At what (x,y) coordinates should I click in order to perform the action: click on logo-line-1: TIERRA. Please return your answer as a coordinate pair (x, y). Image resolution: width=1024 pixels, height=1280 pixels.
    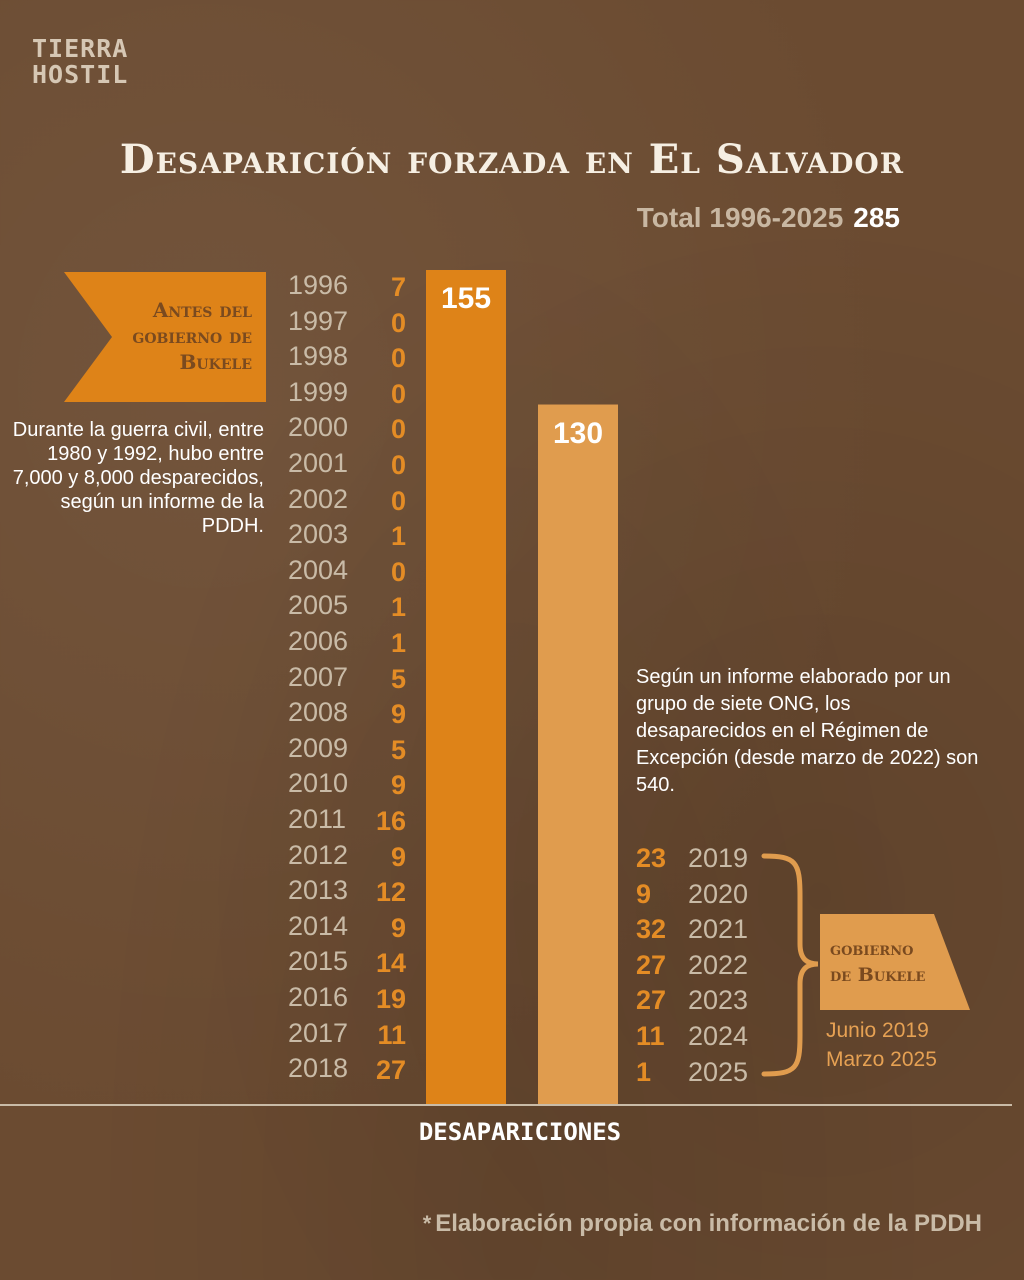
    Looking at the image, I should click on (80, 48).